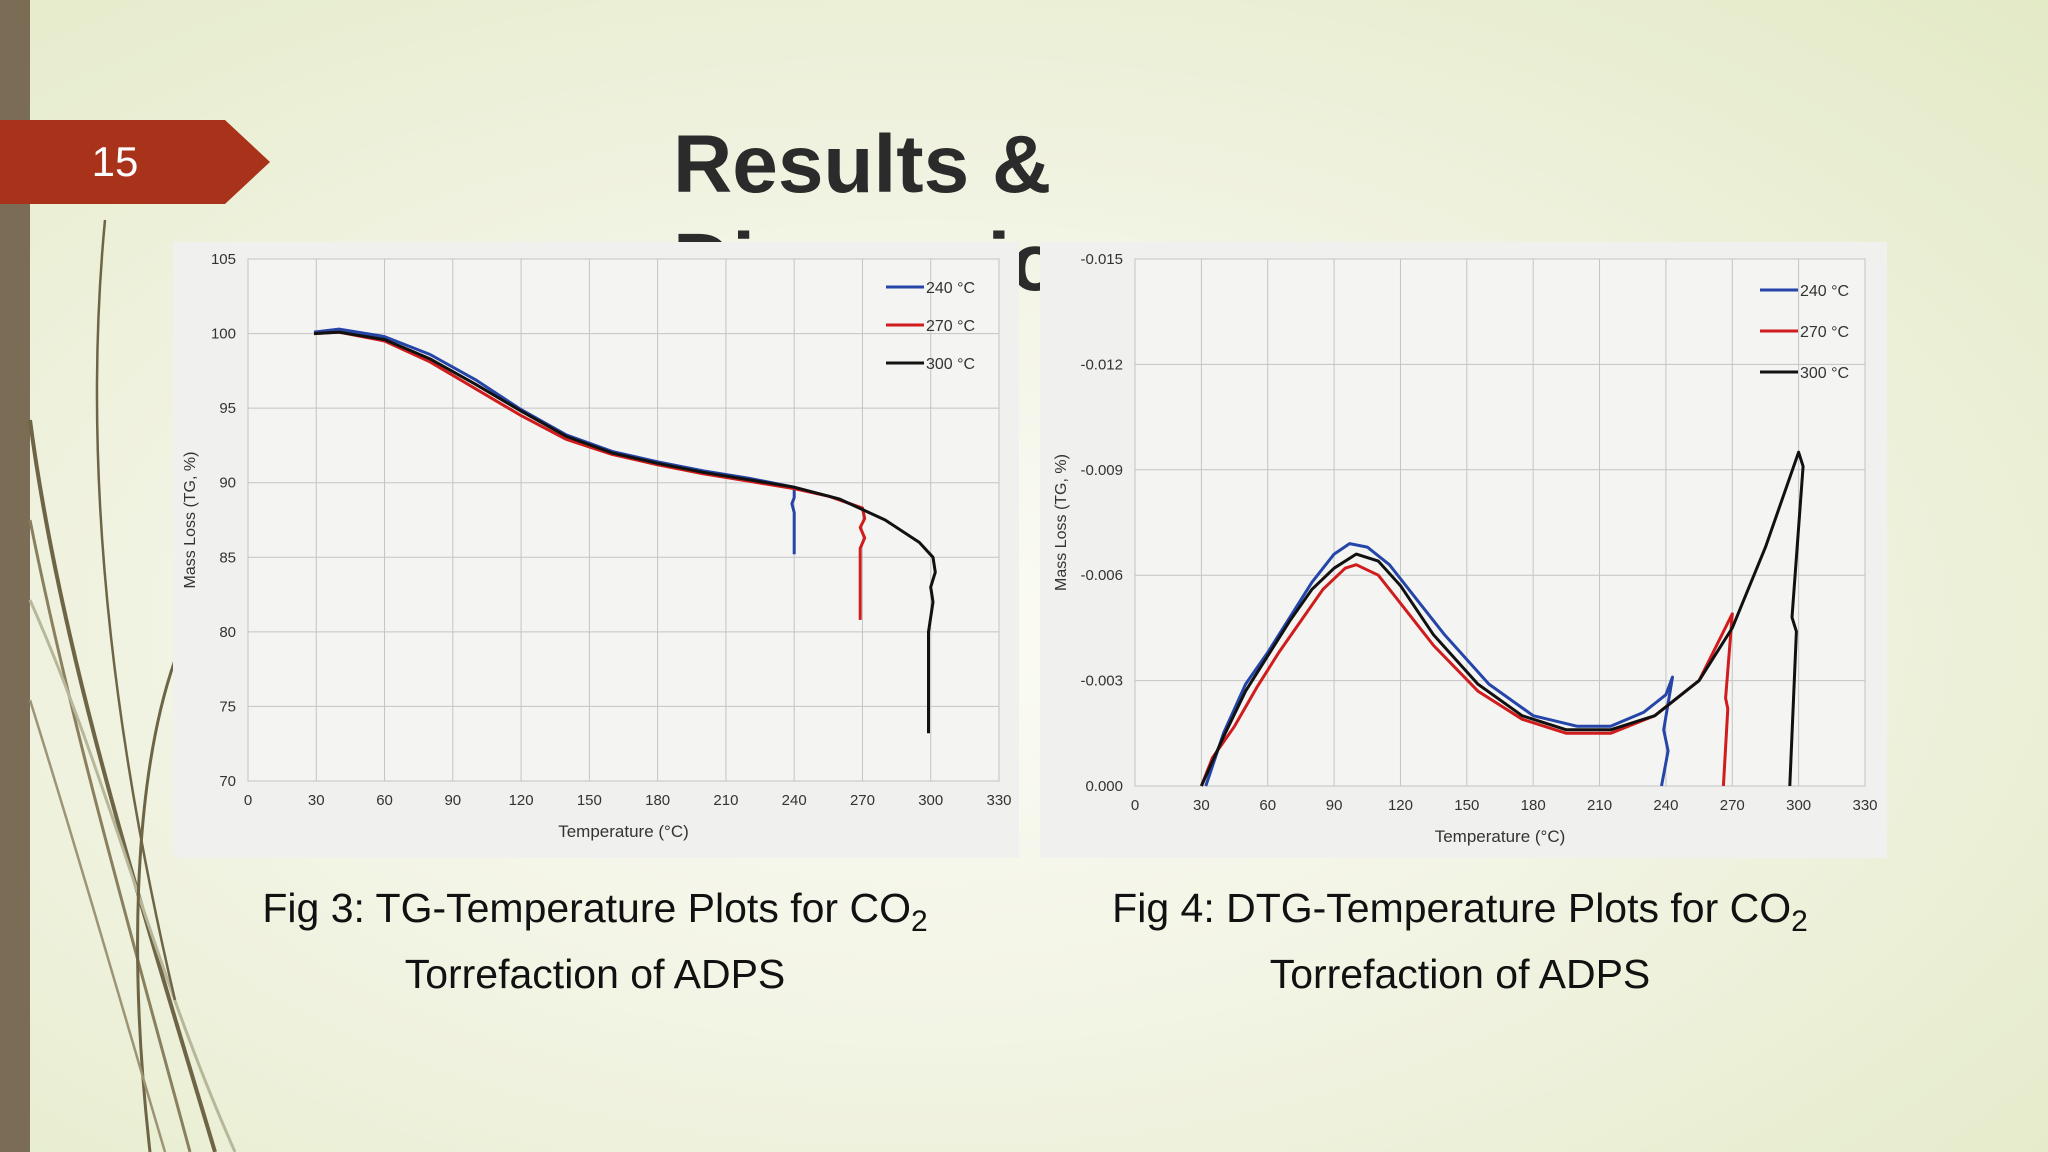 The image size is (2048, 1152). Describe the element at coordinates (115, 161) in the screenshot. I see `slide-number: 15` at that location.